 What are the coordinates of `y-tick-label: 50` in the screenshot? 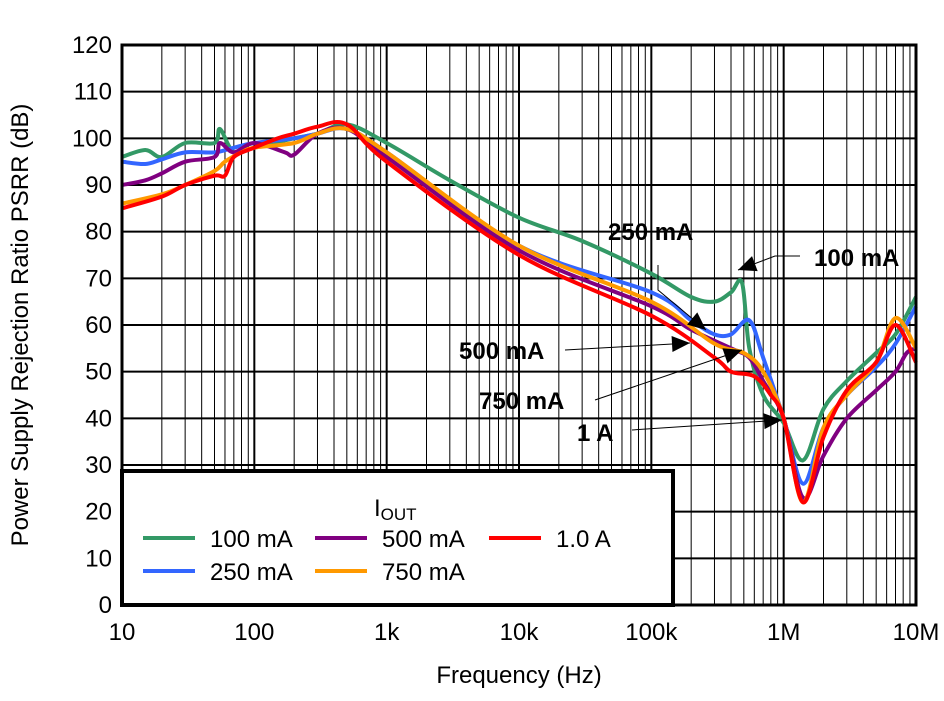 It's located at (98, 372).